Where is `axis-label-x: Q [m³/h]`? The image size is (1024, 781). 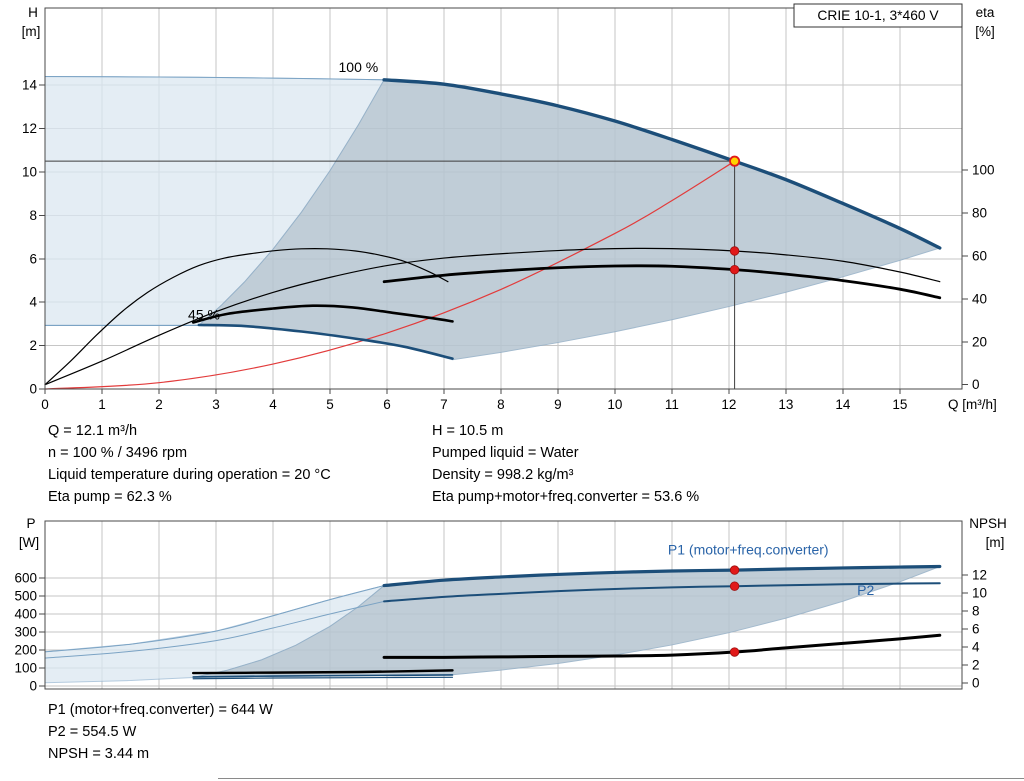 axis-label-x: Q [m³/h] is located at coordinates (972, 404).